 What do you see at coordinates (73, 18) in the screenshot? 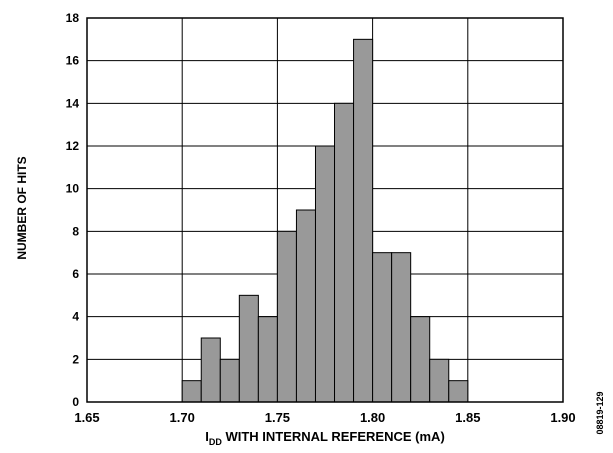
I see `y-tick-label: 18` at bounding box center [73, 18].